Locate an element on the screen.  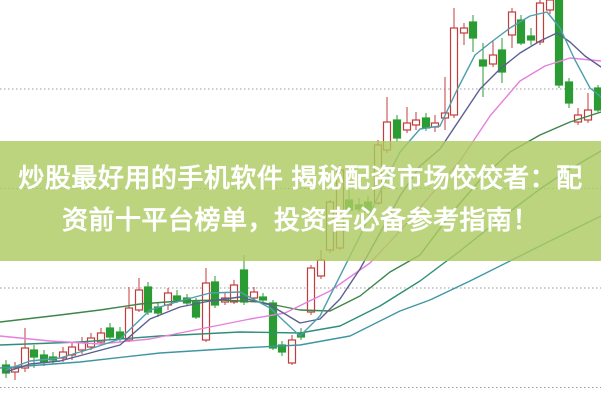
headline-line-1: 炒股最好用的手机软件 揭秘配资市场佼佼者：配 is located at coordinates (300, 178).